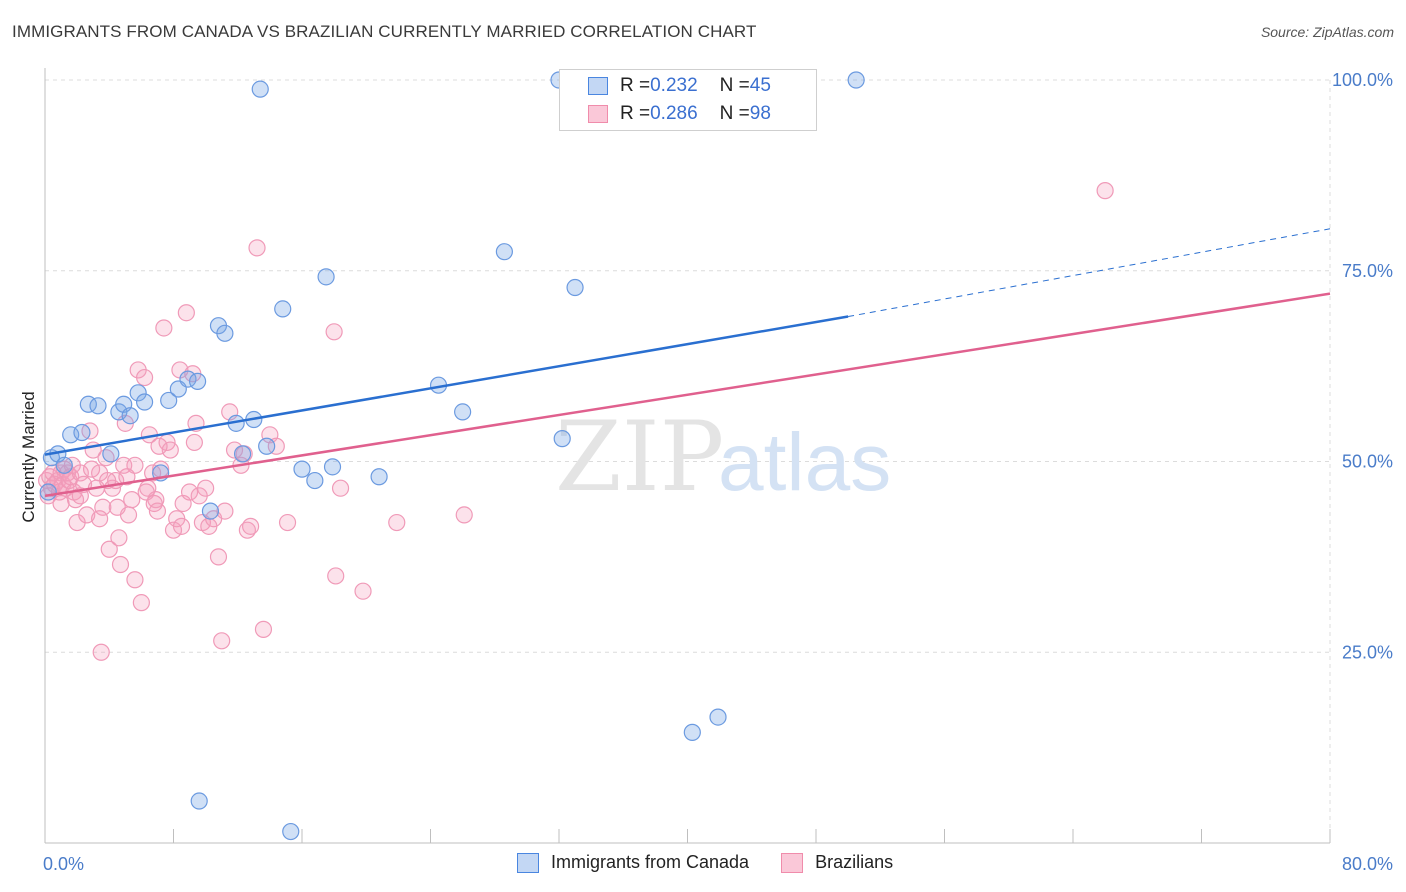 Image resolution: width=1406 pixels, height=892 pixels. What do you see at coordinates (665, 86) in the screenshot?
I see `legend-row-canada: R = 0.232 N = 45` at bounding box center [665, 86].